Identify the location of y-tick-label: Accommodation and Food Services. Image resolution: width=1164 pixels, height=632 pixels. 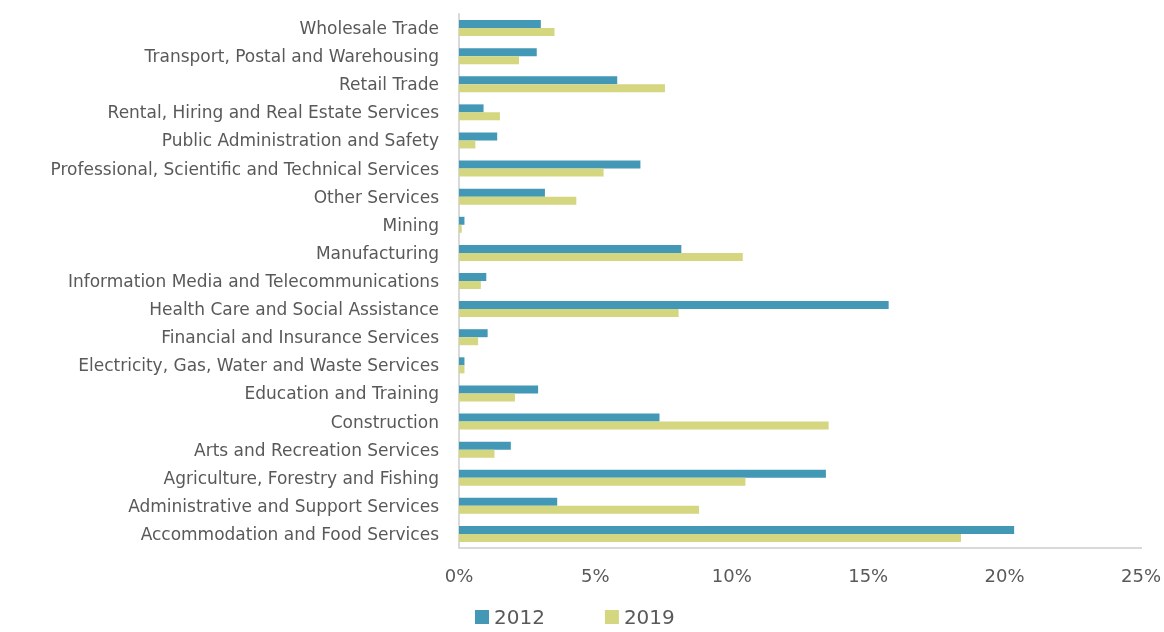
(290, 533).